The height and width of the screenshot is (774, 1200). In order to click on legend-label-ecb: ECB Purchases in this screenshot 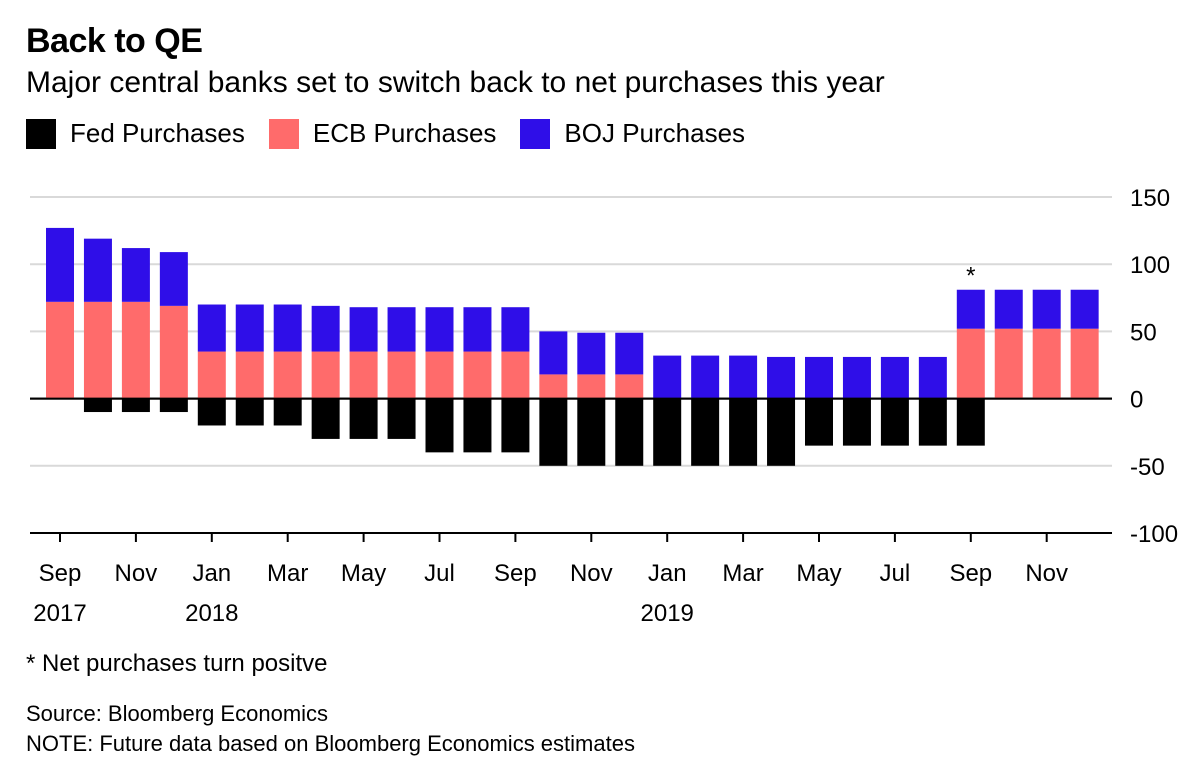, I will do `click(404, 133)`.